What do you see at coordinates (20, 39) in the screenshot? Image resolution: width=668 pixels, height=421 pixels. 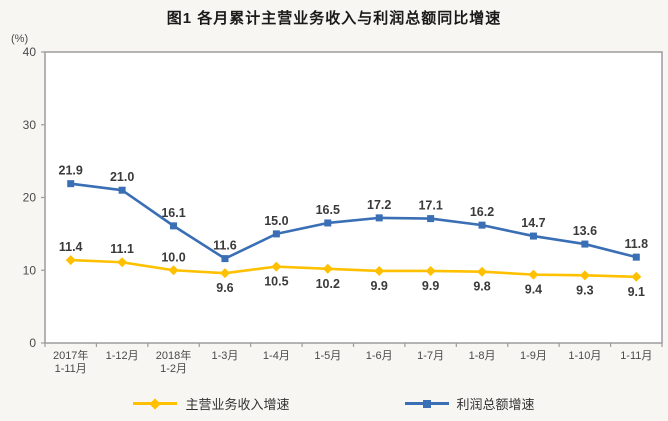 I see `y-axis-unit-label: (%)` at bounding box center [20, 39].